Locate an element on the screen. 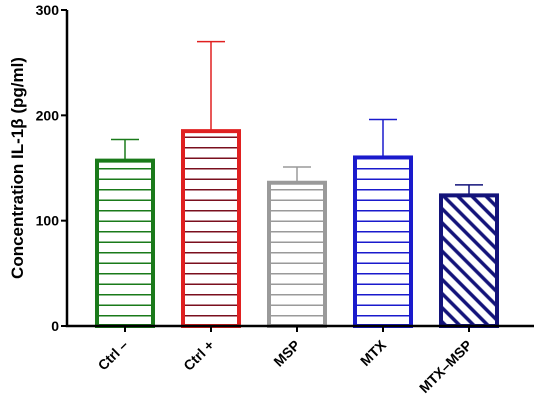 This screenshot has width=550, height=410. y-tick-label: 100 is located at coordinates (48, 221).